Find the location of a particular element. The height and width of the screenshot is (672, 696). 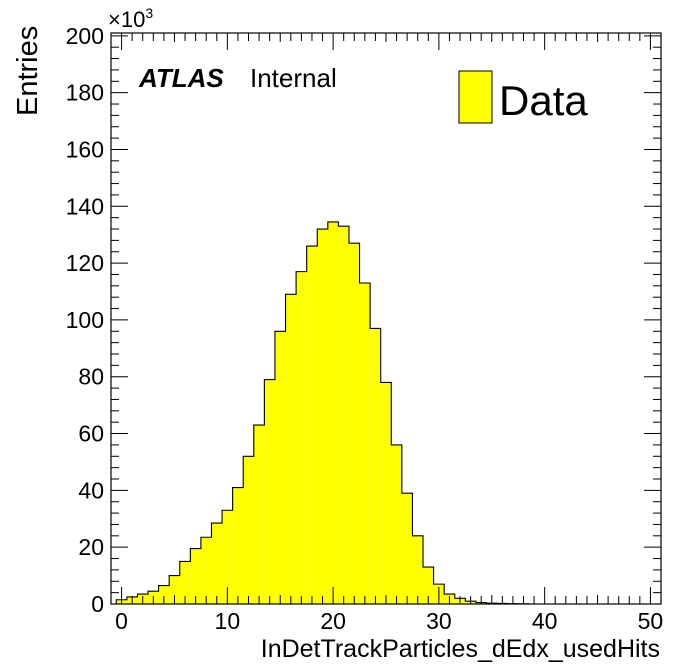

x-tick-label: 30 is located at coordinates (439, 621).